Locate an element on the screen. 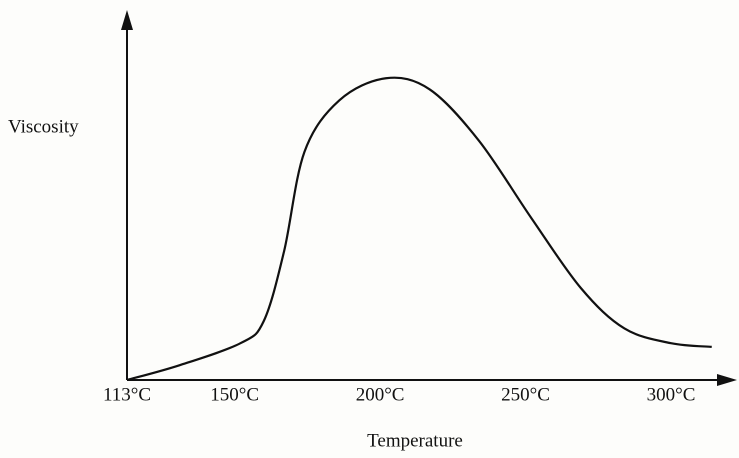 The image size is (739, 458). x-tick-label: 150°C is located at coordinates (234, 394).